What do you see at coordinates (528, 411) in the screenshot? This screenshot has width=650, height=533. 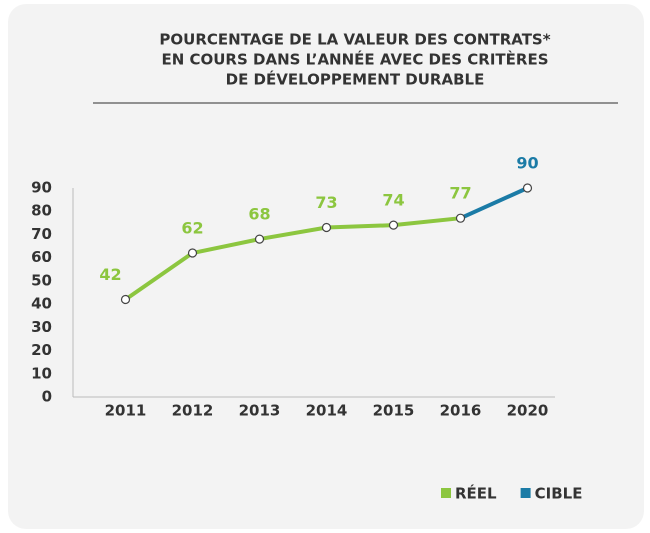 I see `x-tick-label: 2020` at bounding box center [528, 411].